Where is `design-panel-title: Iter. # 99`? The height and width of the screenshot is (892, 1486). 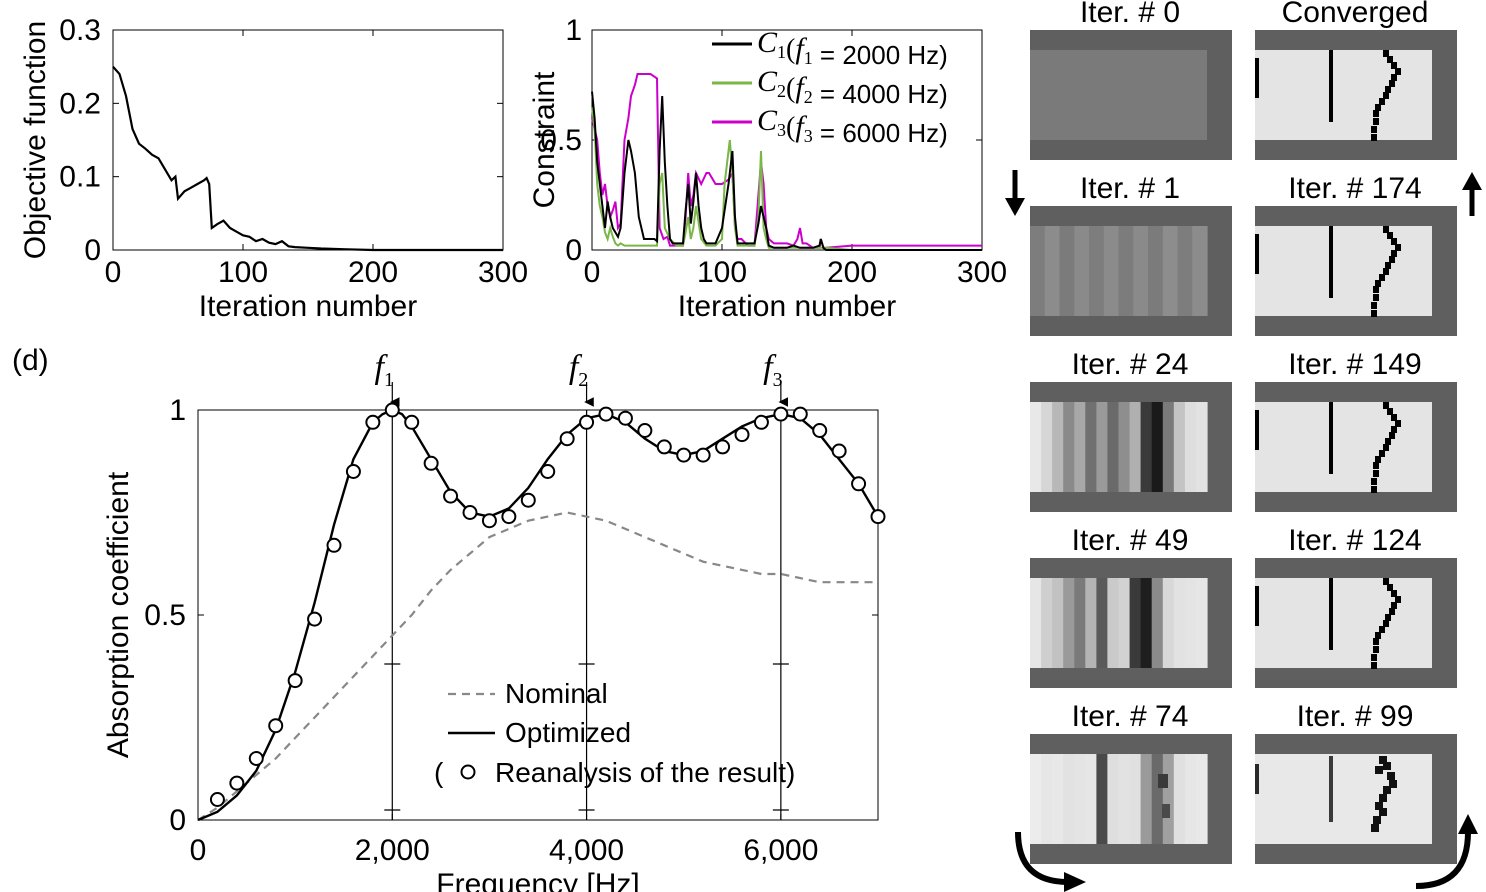
design-panel-title: Iter. # 99 is located at coordinates (1355, 716).